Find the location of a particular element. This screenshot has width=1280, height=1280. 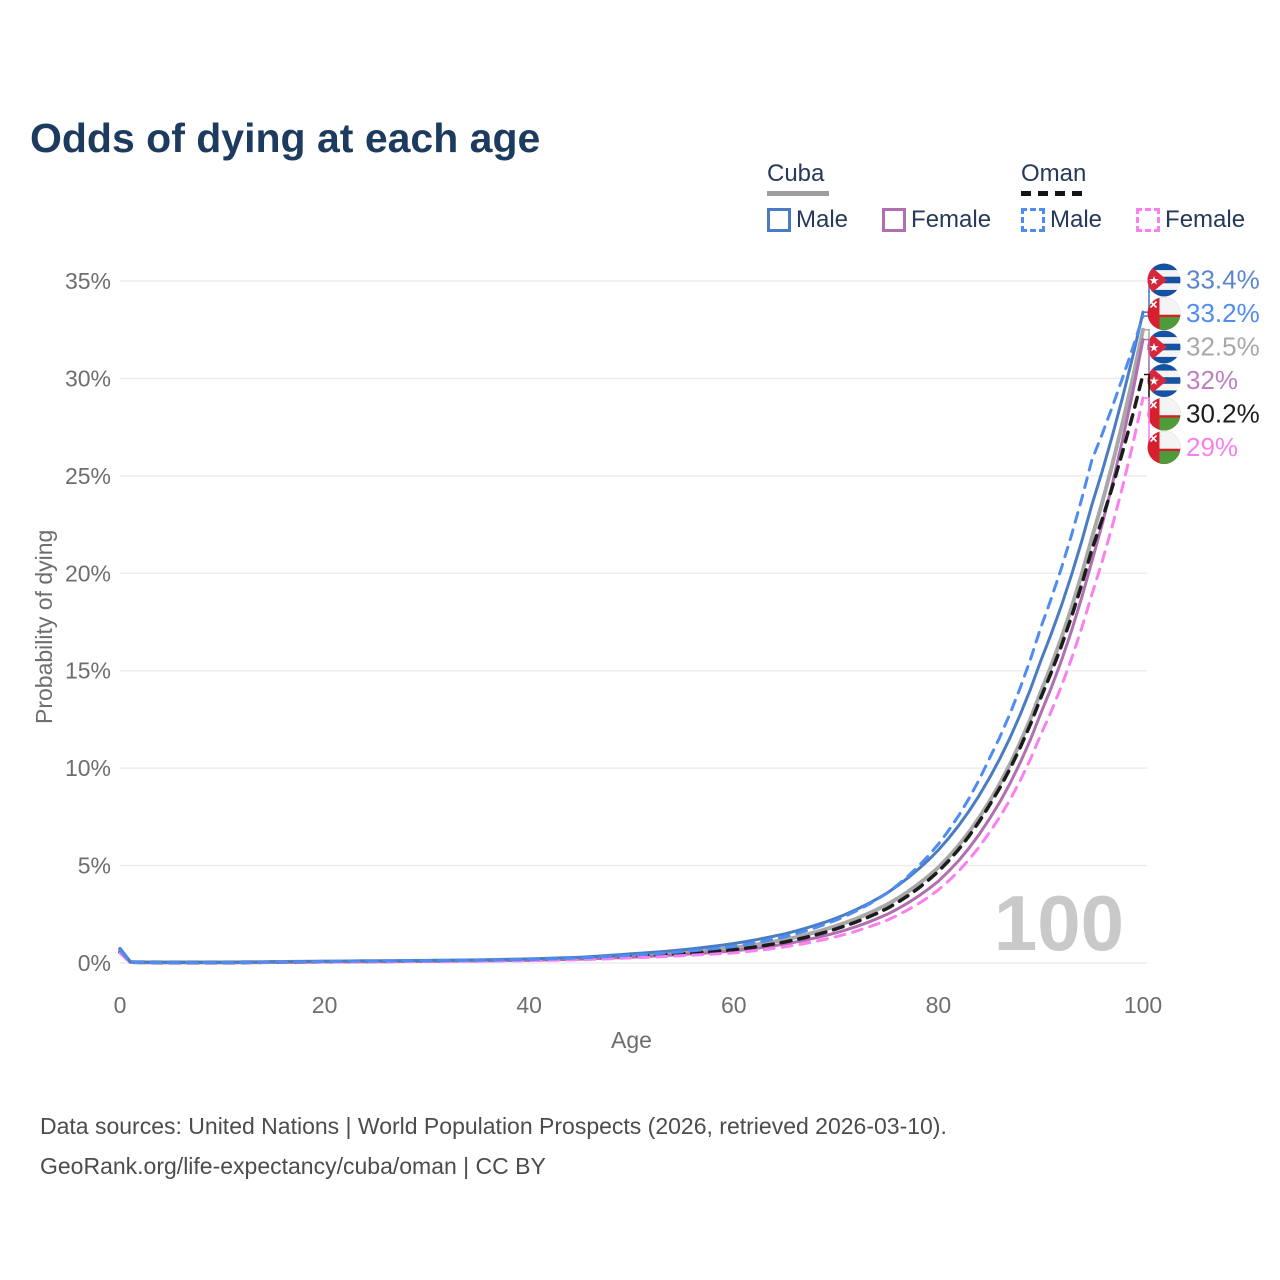

x-axis-title: Age is located at coordinates (631, 1040).